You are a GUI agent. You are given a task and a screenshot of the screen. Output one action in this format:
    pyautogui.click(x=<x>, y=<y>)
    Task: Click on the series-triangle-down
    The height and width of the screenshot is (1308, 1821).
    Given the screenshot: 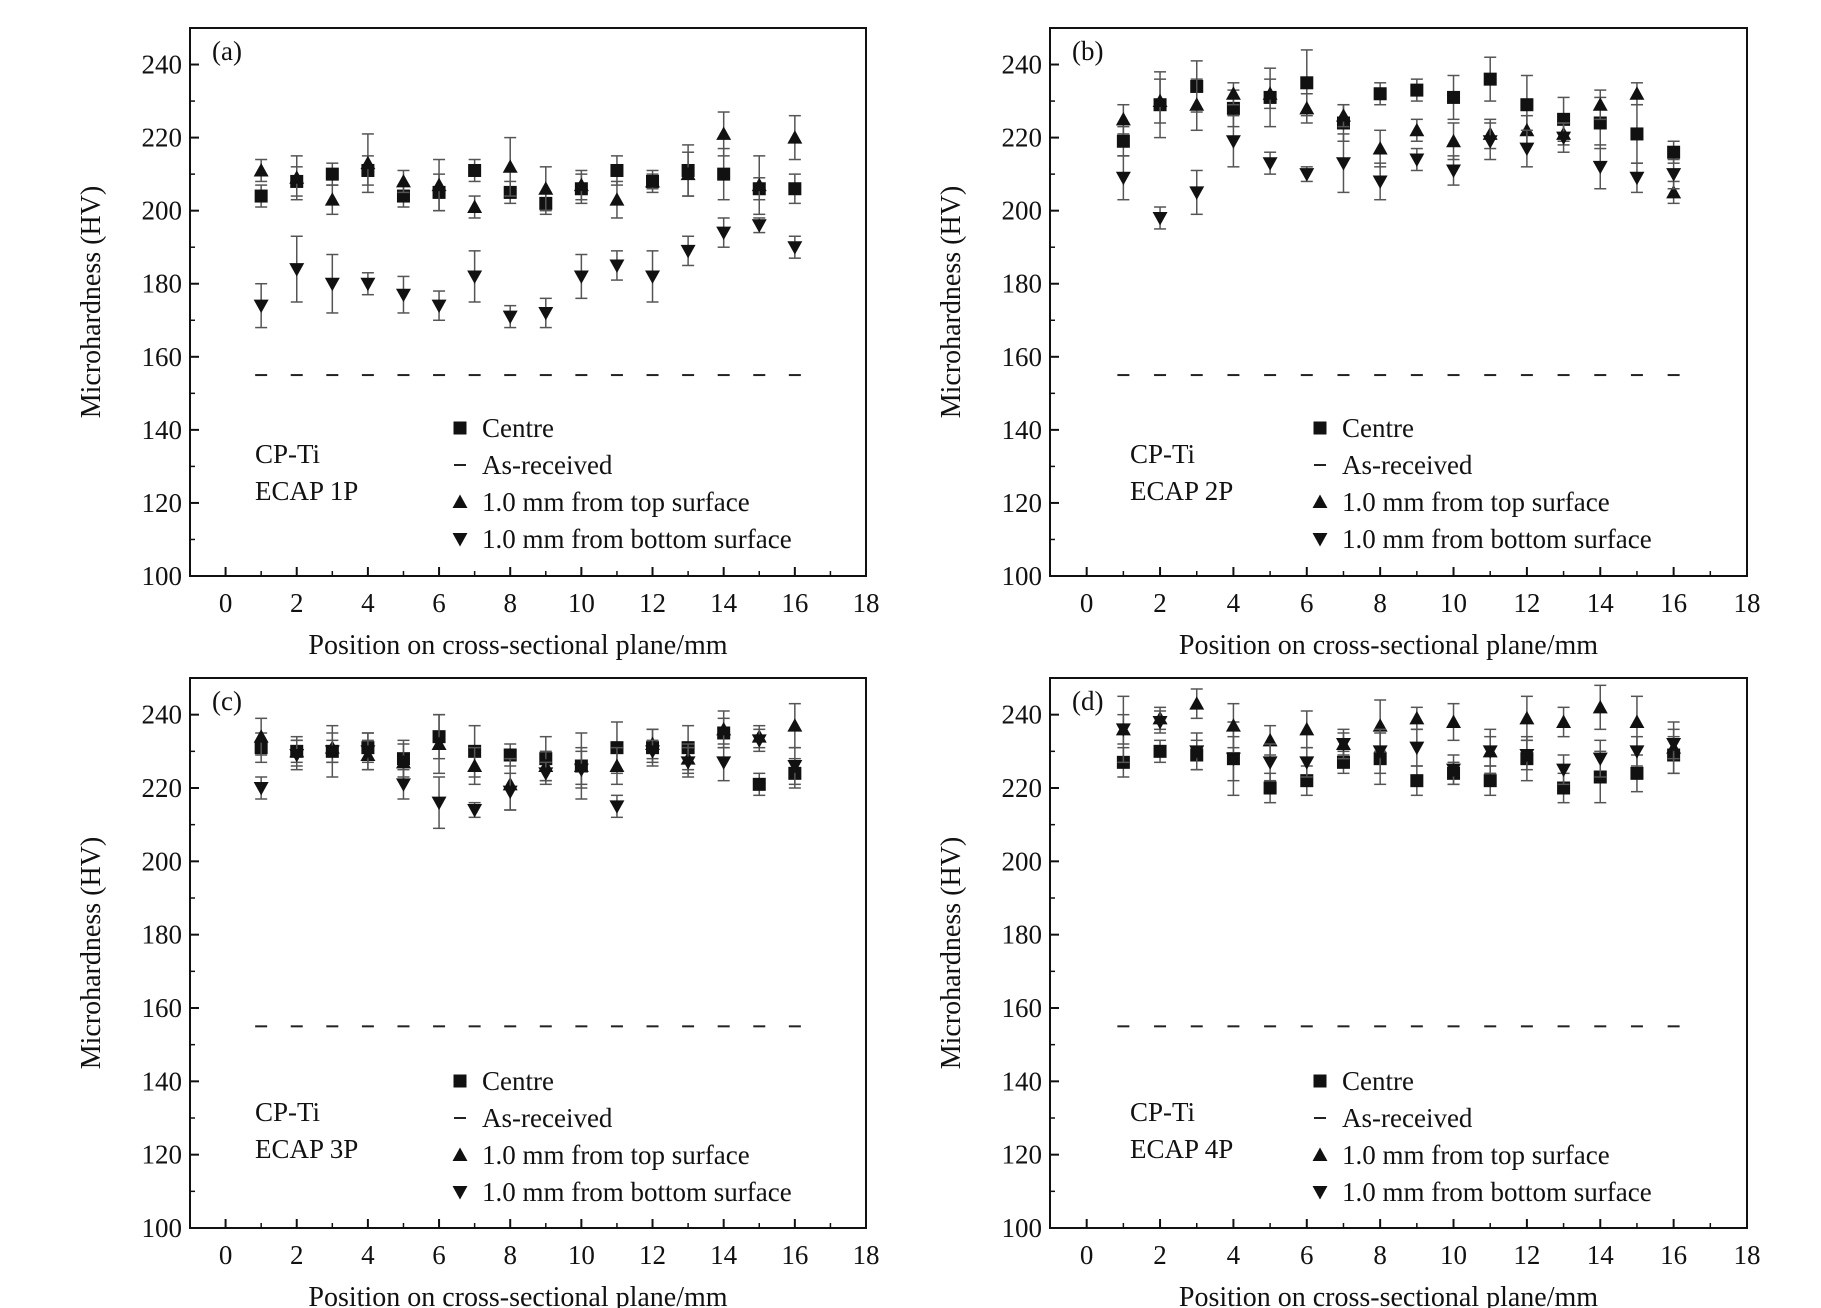 What is the action you would take?
    pyautogui.click(x=528, y=779)
    